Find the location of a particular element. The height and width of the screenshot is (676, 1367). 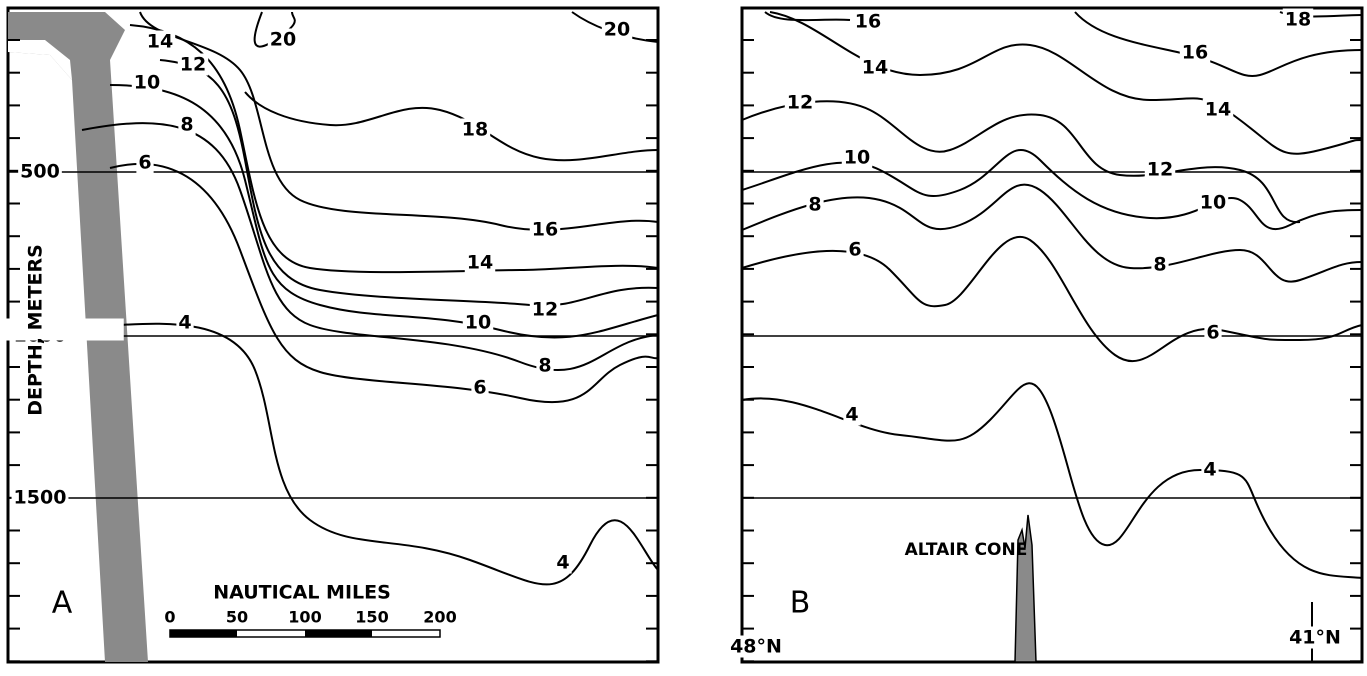

annotation: ALTAIR CONE is located at coordinates (966, 550).